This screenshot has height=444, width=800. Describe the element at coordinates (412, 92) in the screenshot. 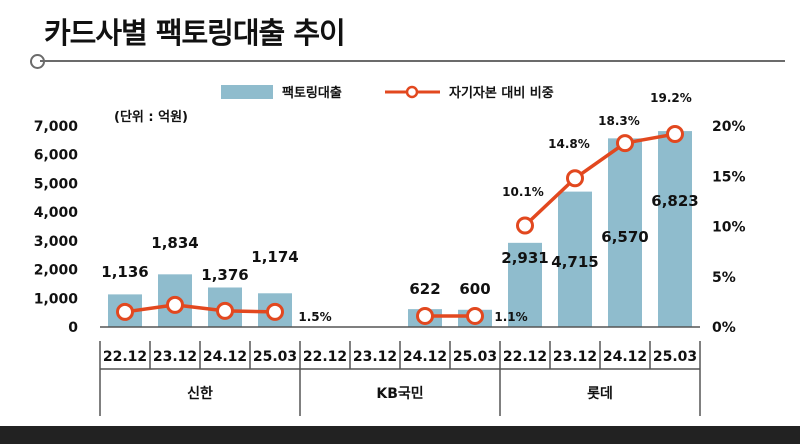

I see `legend-line-marker` at that location.